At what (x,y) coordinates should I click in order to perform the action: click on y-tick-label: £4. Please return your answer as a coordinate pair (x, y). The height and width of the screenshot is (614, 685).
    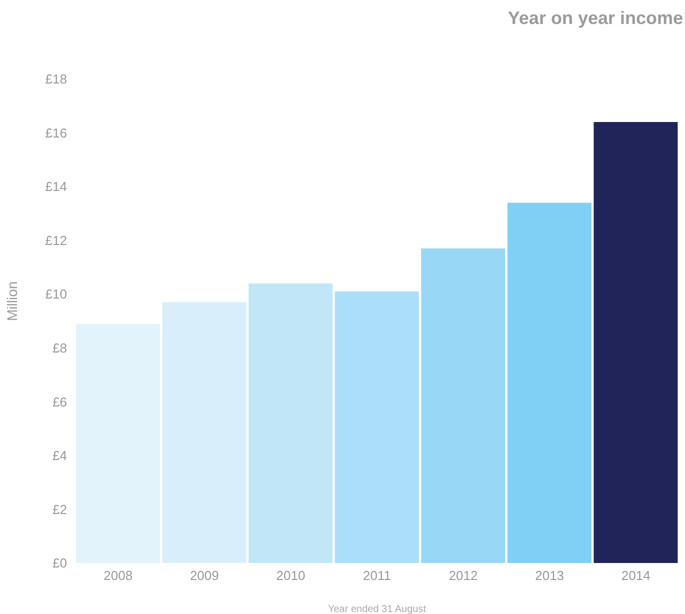
    Looking at the image, I should click on (59, 456).